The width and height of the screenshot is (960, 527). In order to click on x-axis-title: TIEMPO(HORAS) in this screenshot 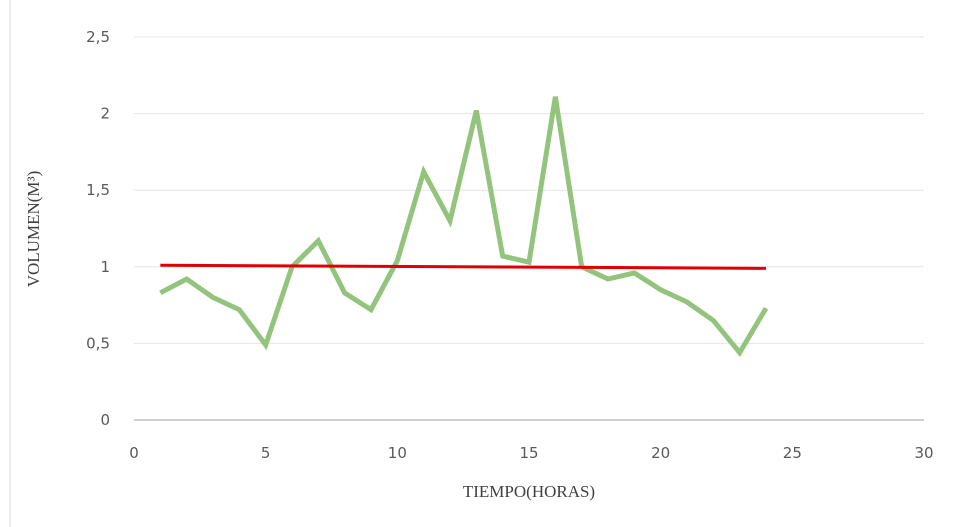, I will do `click(529, 491)`.